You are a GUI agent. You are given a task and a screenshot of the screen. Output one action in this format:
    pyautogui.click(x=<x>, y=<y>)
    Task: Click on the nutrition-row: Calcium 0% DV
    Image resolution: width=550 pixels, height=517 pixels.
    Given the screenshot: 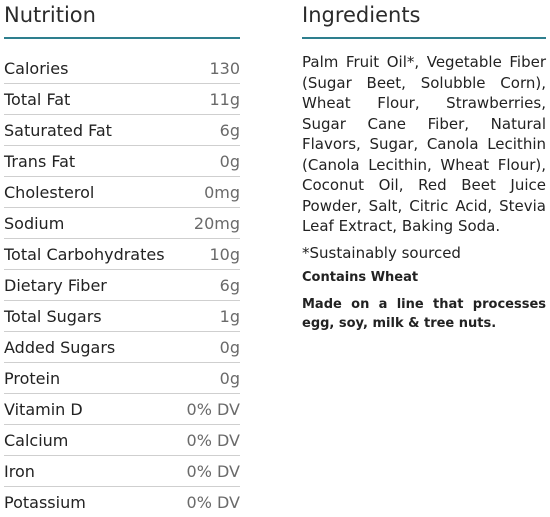 What is the action you would take?
    pyautogui.click(x=122, y=440)
    